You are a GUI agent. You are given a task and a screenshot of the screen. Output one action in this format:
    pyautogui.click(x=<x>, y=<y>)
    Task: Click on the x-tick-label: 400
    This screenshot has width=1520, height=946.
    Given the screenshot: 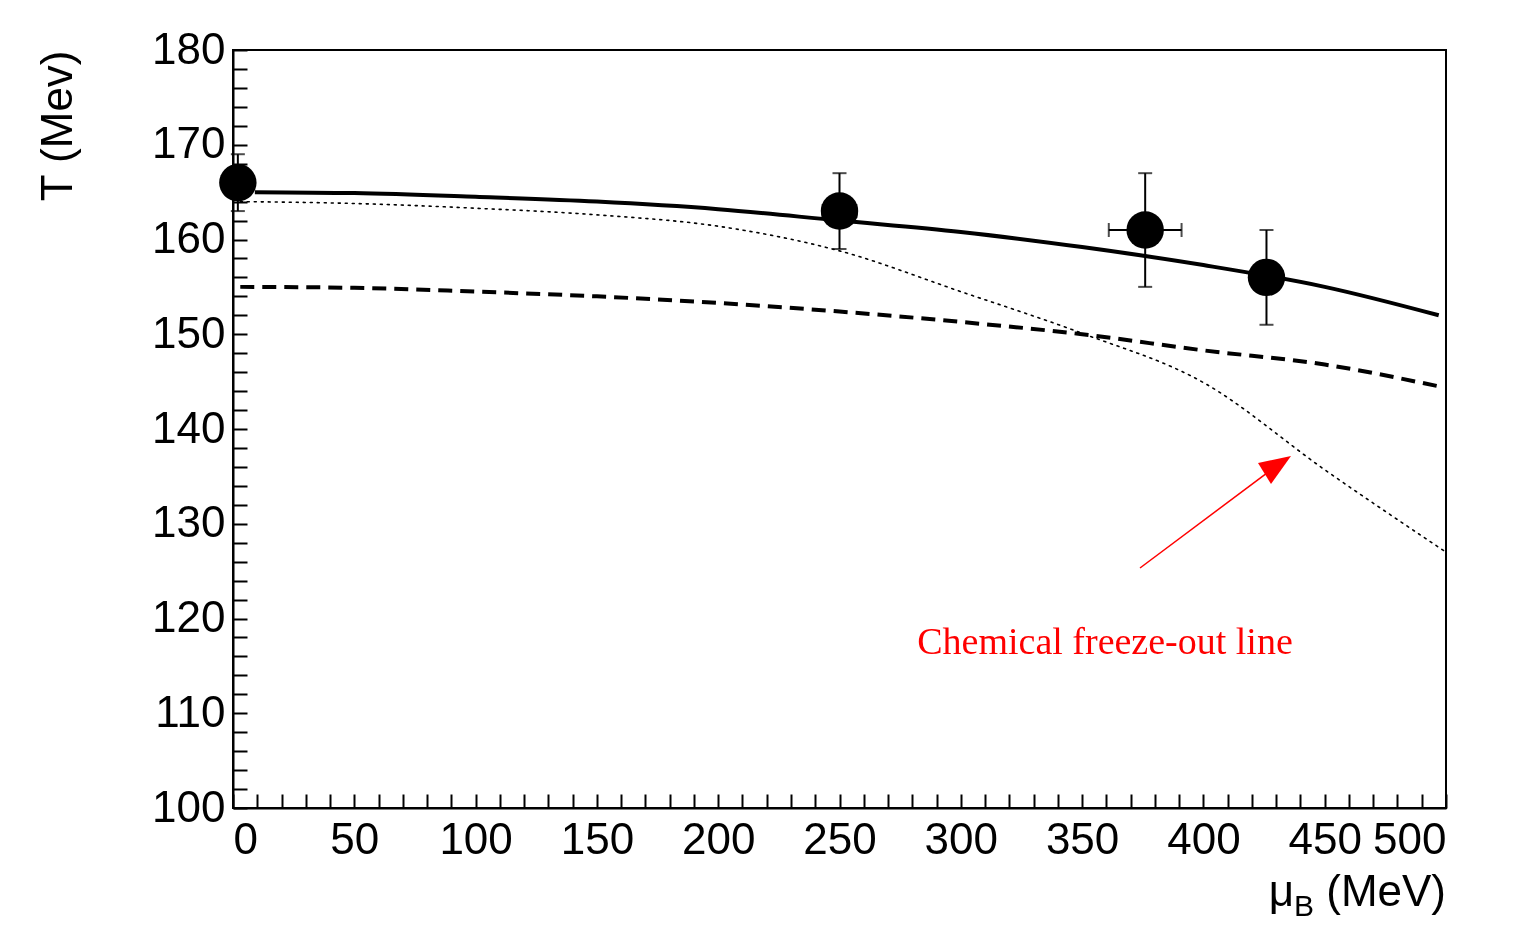 What is the action you would take?
    pyautogui.click(x=1204, y=838)
    